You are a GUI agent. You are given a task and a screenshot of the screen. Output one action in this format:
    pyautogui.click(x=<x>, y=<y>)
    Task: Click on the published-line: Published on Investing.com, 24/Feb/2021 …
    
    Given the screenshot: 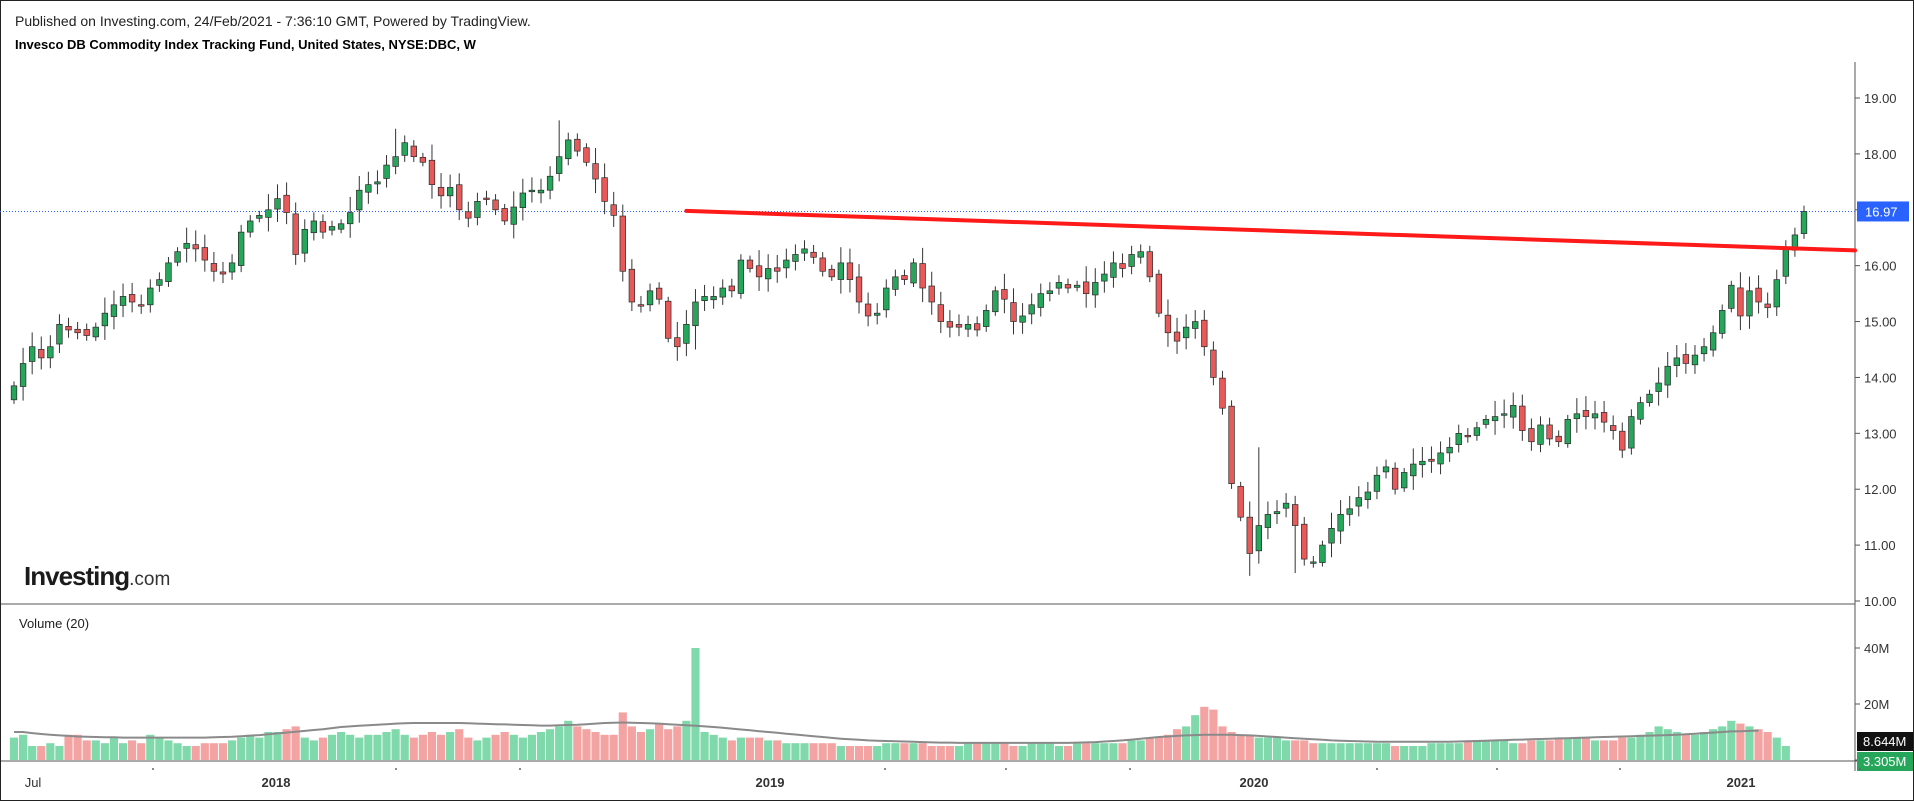 What is the action you would take?
    pyautogui.click(x=273, y=21)
    